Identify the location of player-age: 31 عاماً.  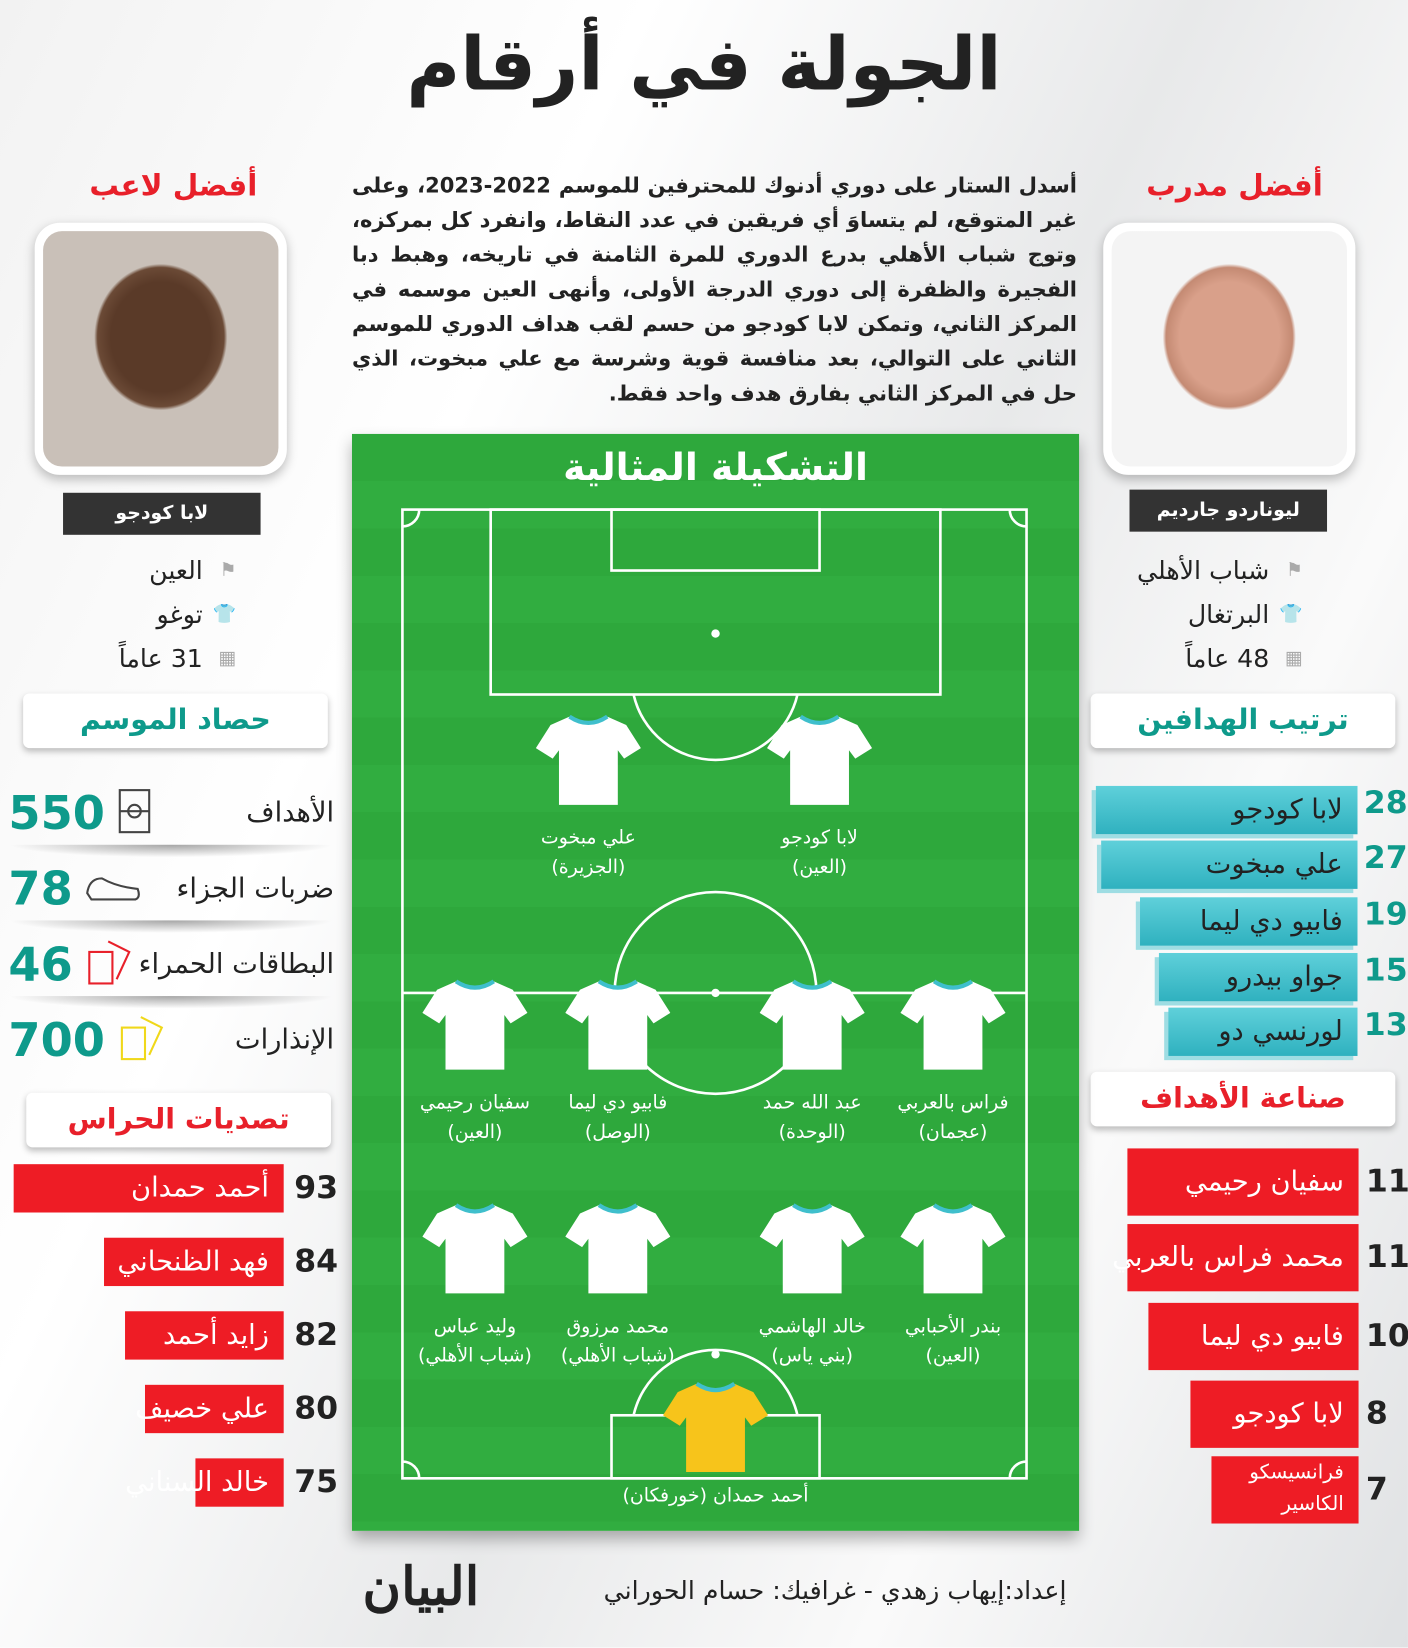
(160, 659).